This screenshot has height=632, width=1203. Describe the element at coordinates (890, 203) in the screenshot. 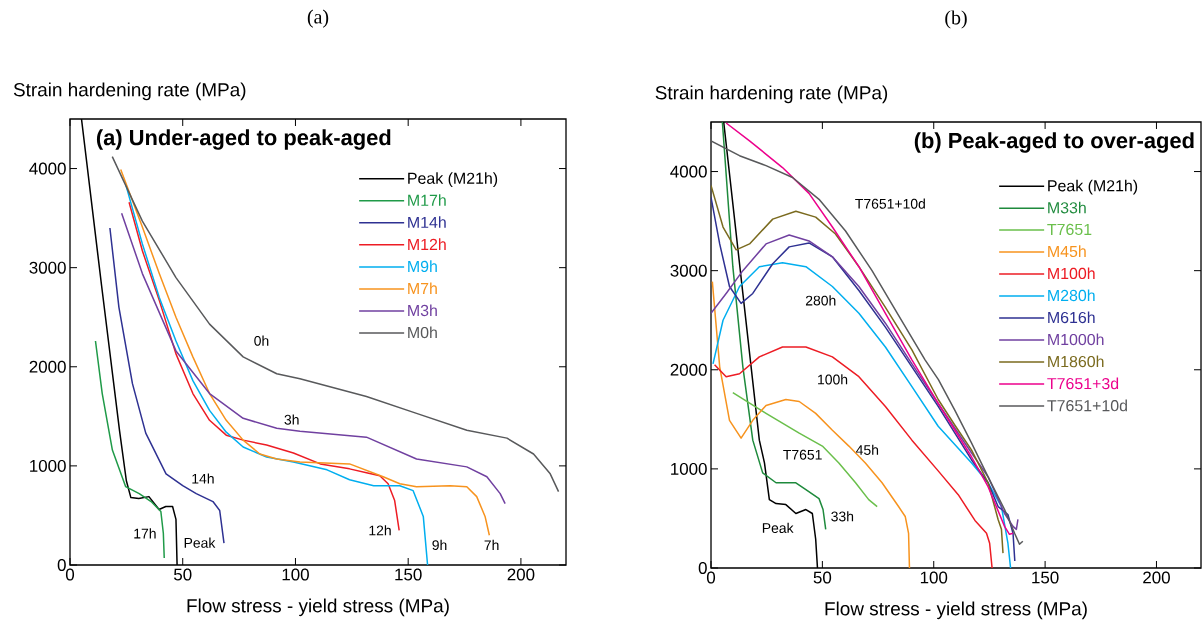

I see `annotation: T7651+10d` at that location.